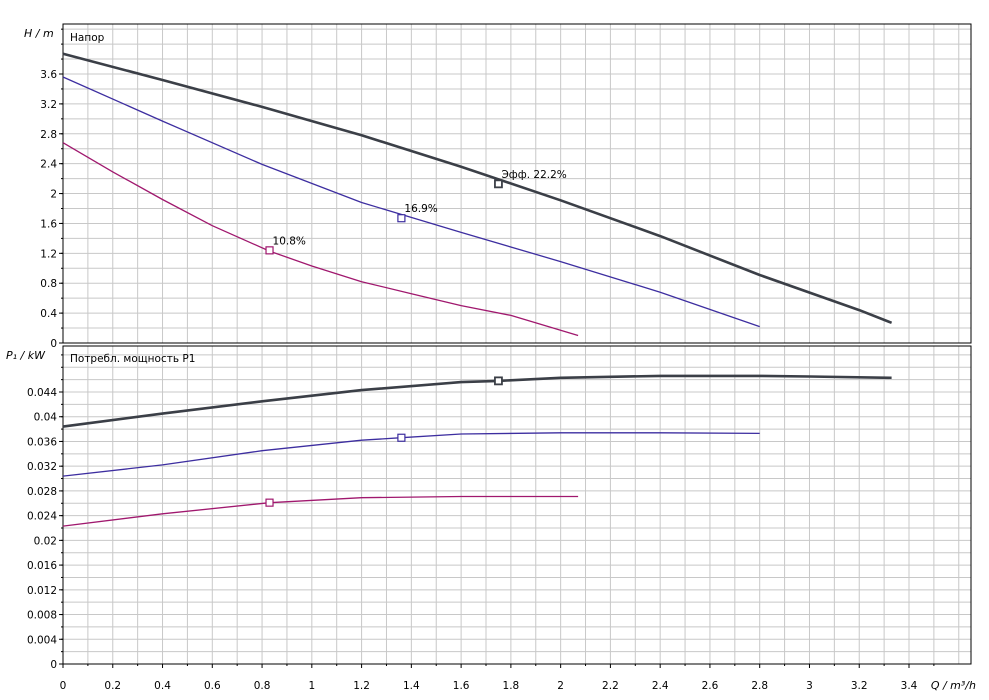 The height and width of the screenshot is (700, 989). What do you see at coordinates (48, 284) in the screenshot?
I see `y-tick-label: 0.8` at bounding box center [48, 284].